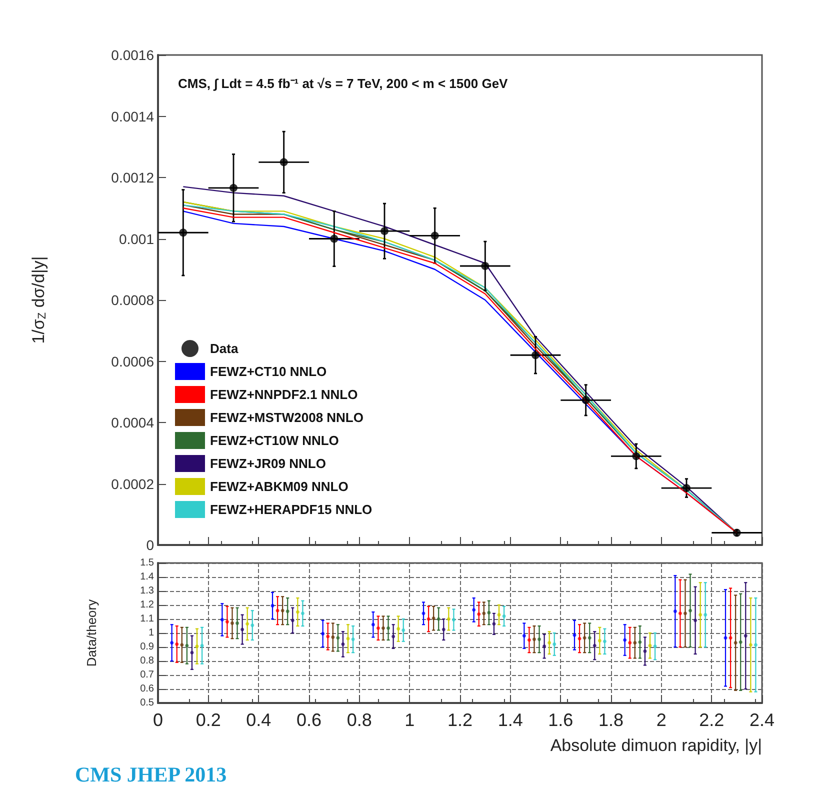  What do you see at coordinates (284, 394) in the screenshot?
I see `legend-label: FEWZ+NNPDF2.1 NNLO` at bounding box center [284, 394].